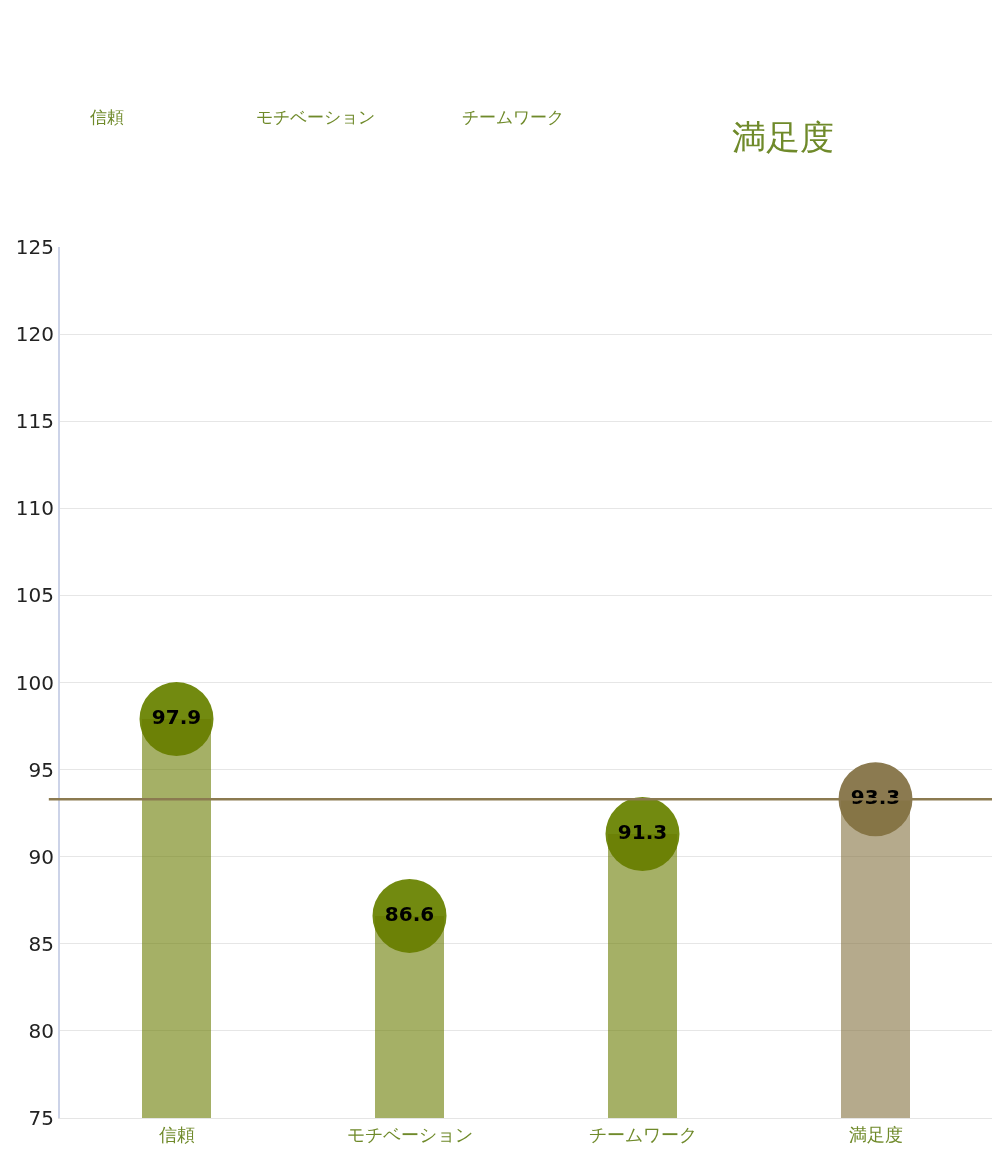 This screenshot has height=1166, width=992. Describe the element at coordinates (34, 682) in the screenshot. I see `y-tick-label: 100` at that location.